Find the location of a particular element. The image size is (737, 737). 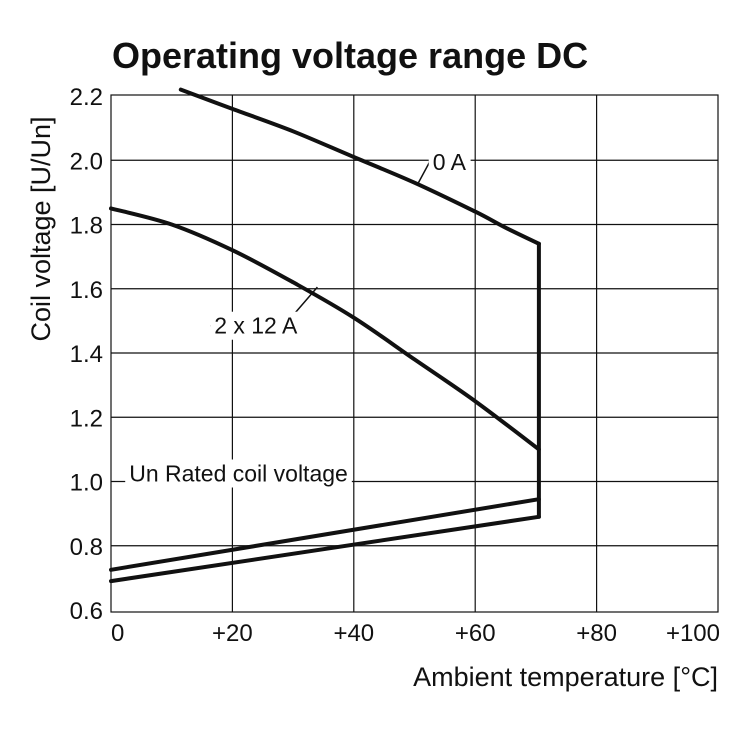

x-tick-label: +100 is located at coordinates (693, 633).